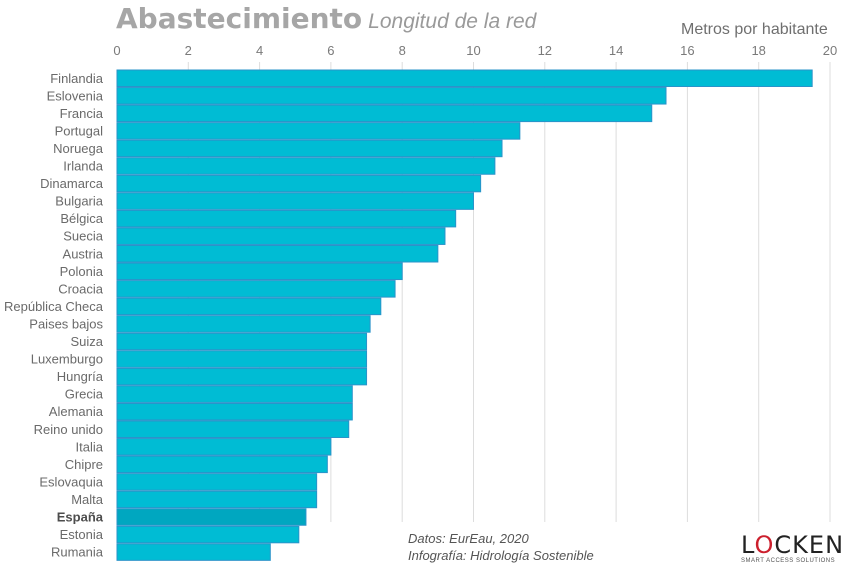  What do you see at coordinates (754, 29) in the screenshot?
I see `x-axis-unit-label: Metros por habitante` at bounding box center [754, 29].